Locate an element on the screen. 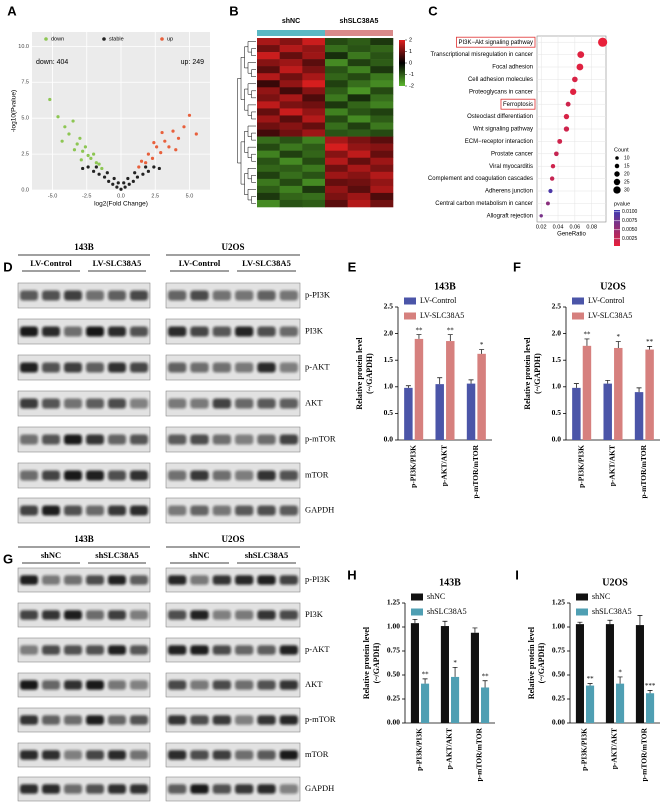  x-tick-label: 0.02 is located at coordinates (541, 227).